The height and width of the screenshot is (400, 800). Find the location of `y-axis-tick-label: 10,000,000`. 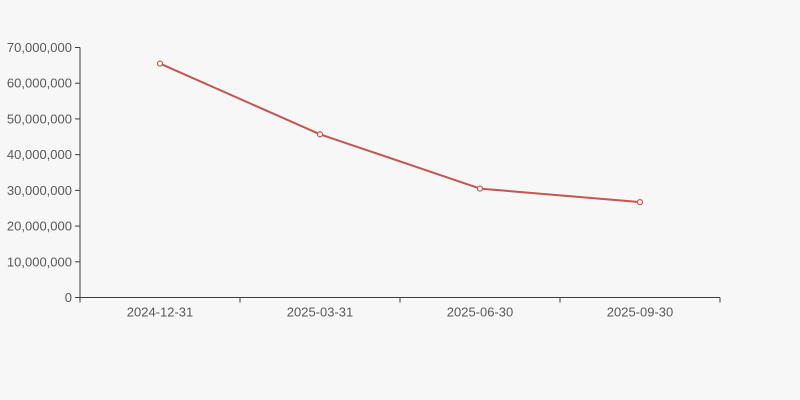

y-axis-tick-label: 10,000,000 is located at coordinates (39, 261).